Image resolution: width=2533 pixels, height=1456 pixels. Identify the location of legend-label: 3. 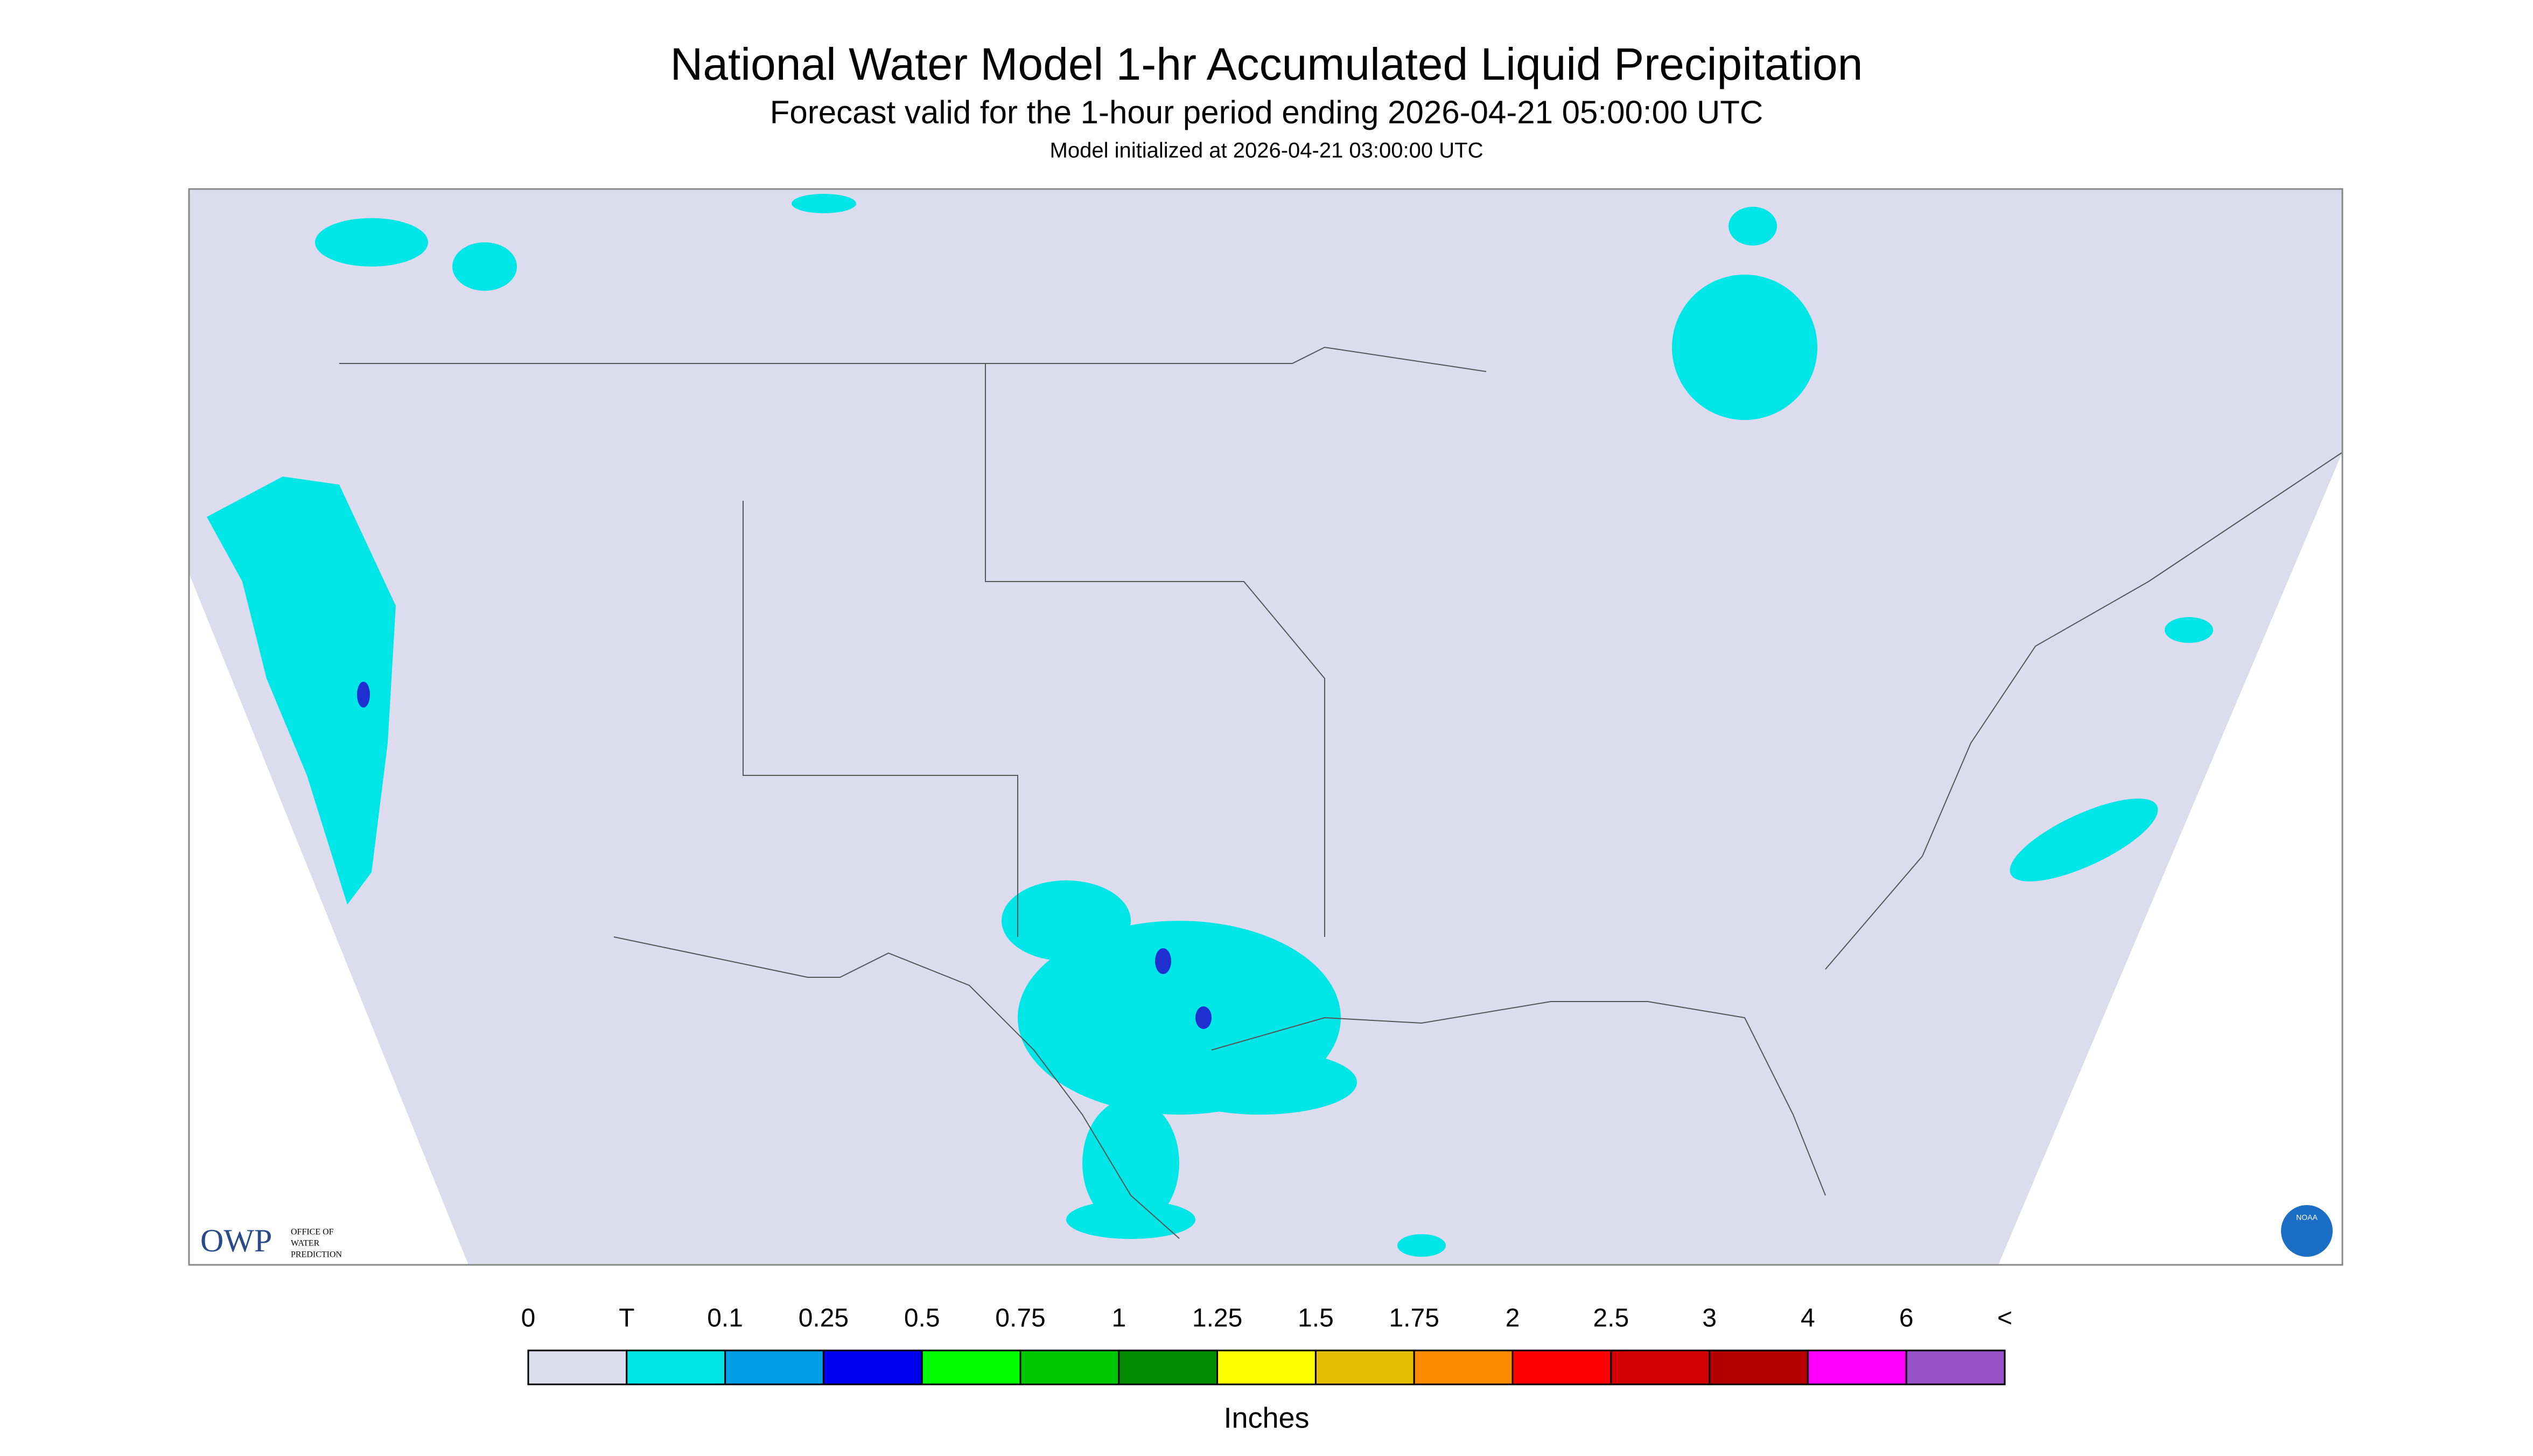
(1709, 1318).